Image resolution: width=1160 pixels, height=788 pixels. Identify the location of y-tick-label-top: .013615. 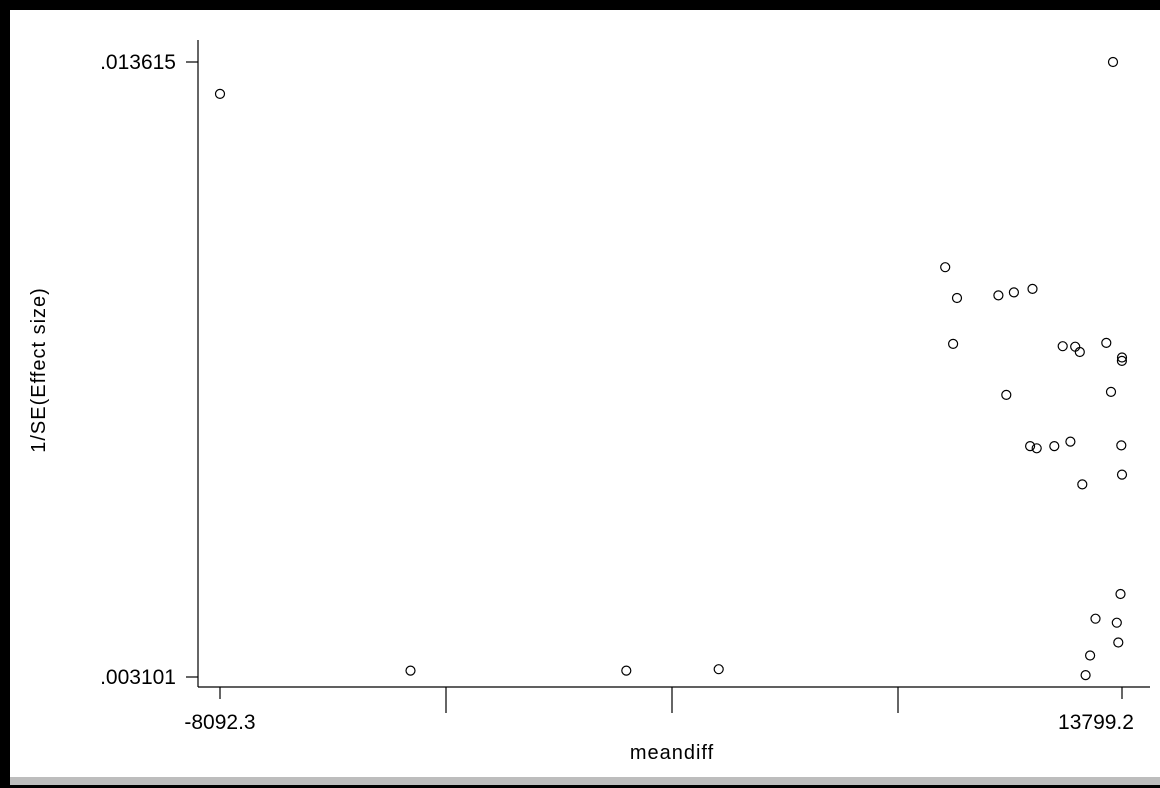
(138, 62).